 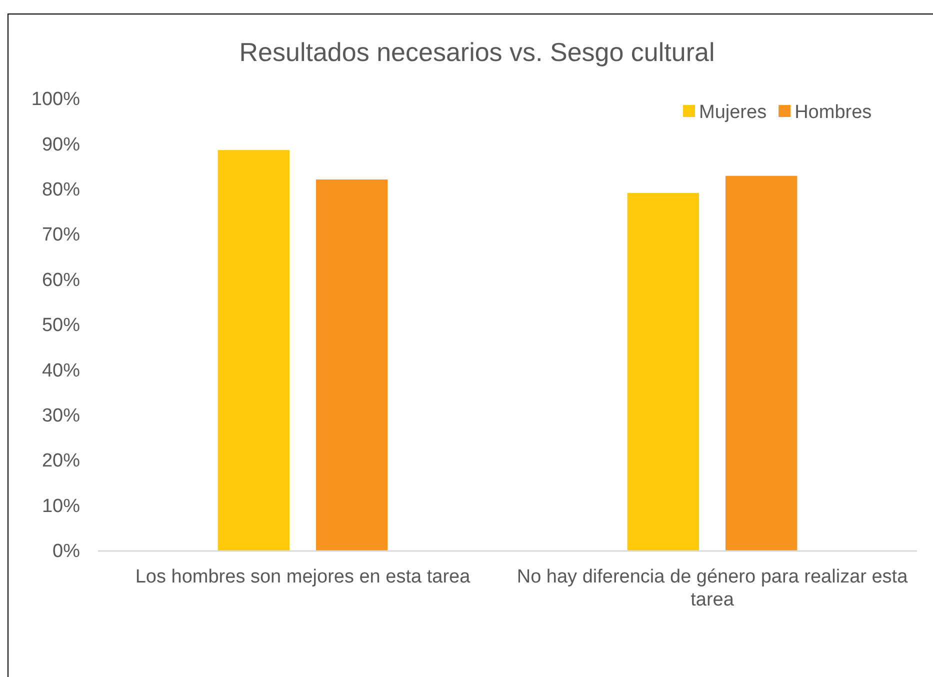 I want to click on y-tick-label: 60%, so click(x=61, y=280).